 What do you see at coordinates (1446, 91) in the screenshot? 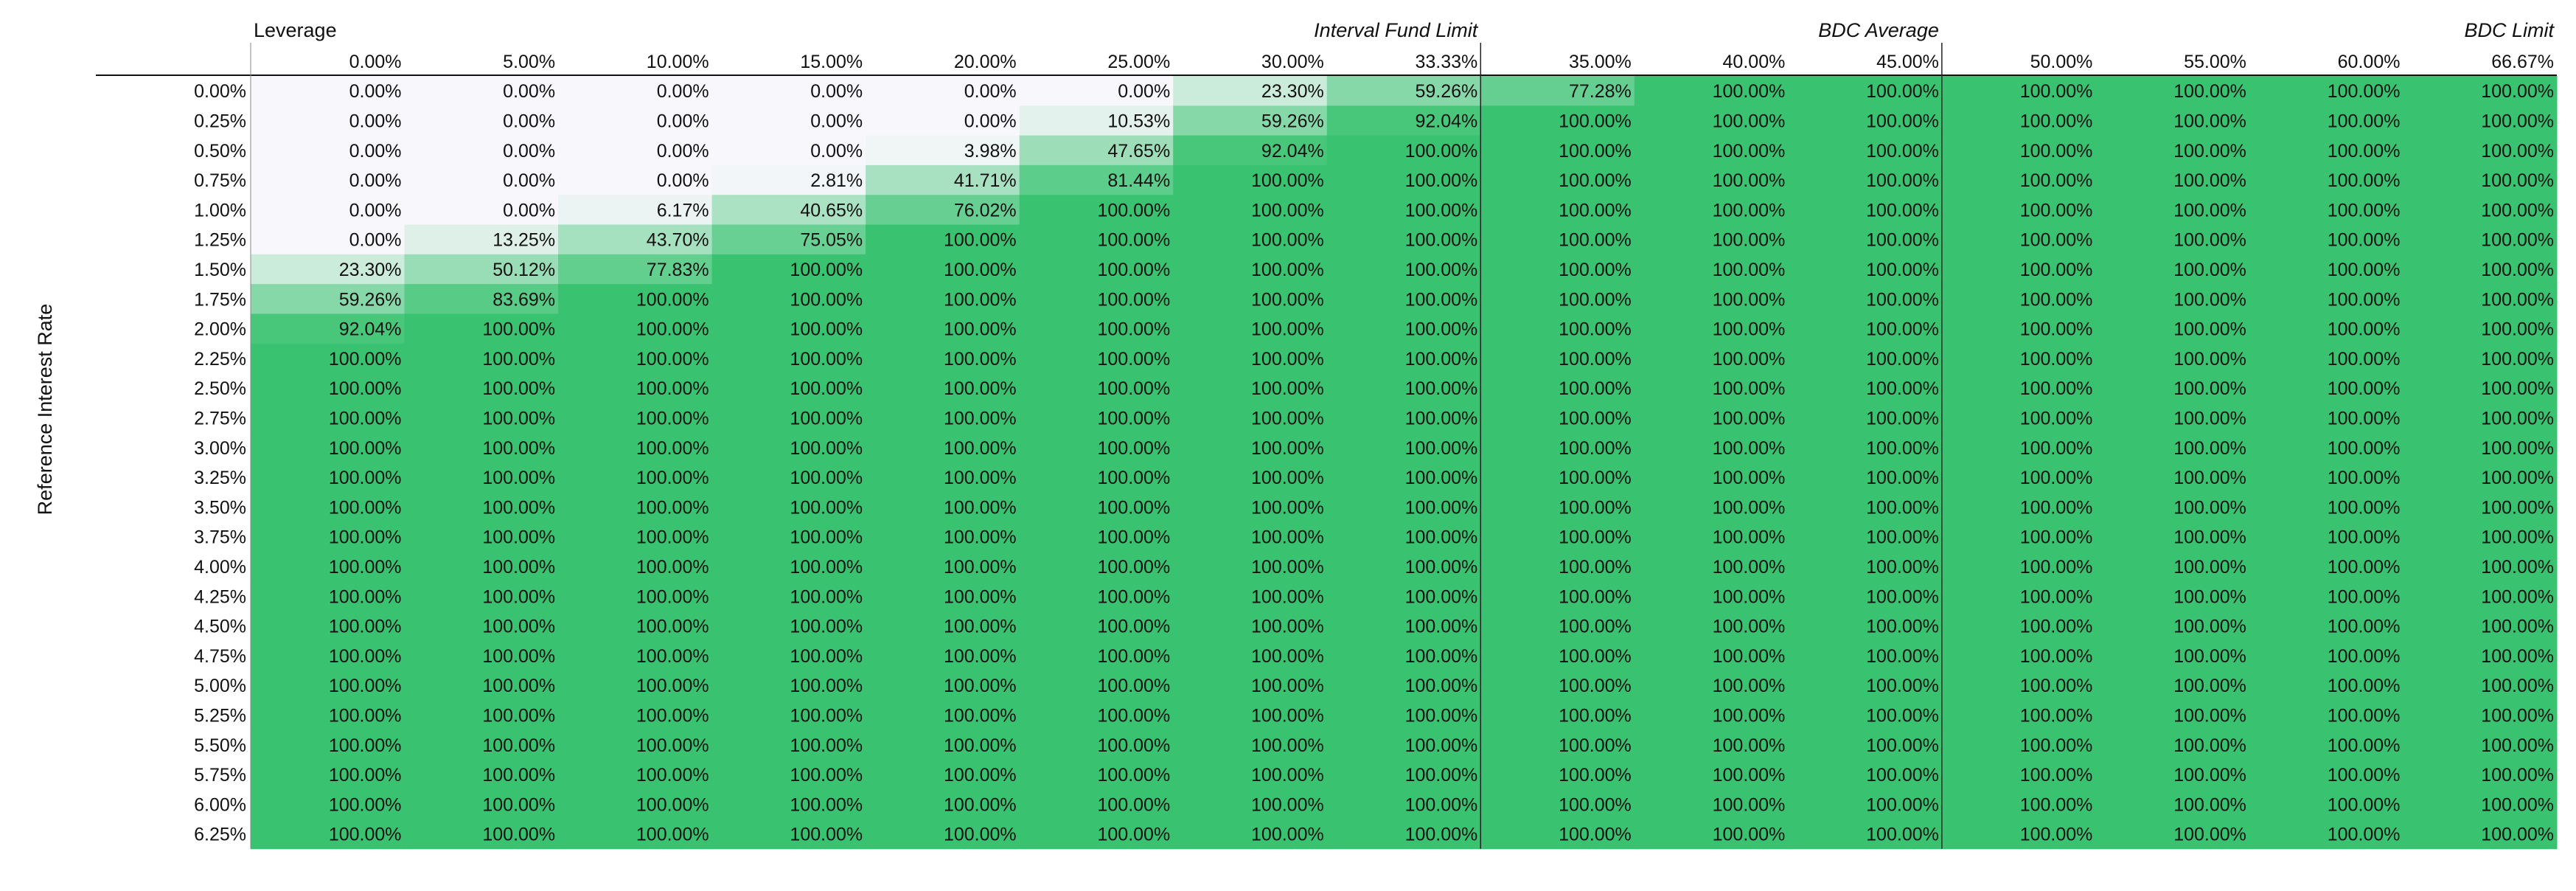
I see `cell-value-label: 59.26%` at bounding box center [1446, 91].